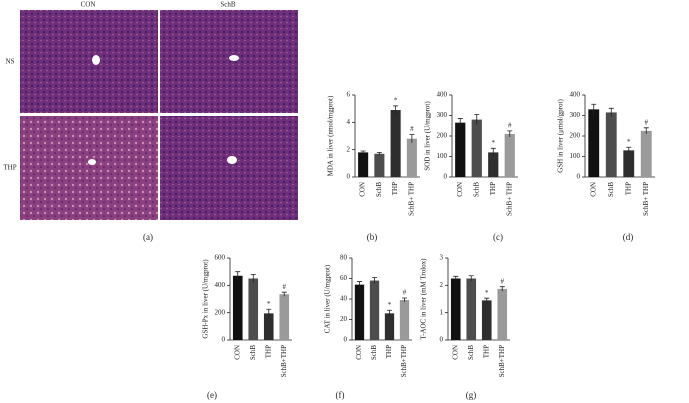 Image resolution: width=689 pixels, height=403 pixels. Describe the element at coordinates (344, 319) in the screenshot. I see `y-tick-label: 20` at that location.